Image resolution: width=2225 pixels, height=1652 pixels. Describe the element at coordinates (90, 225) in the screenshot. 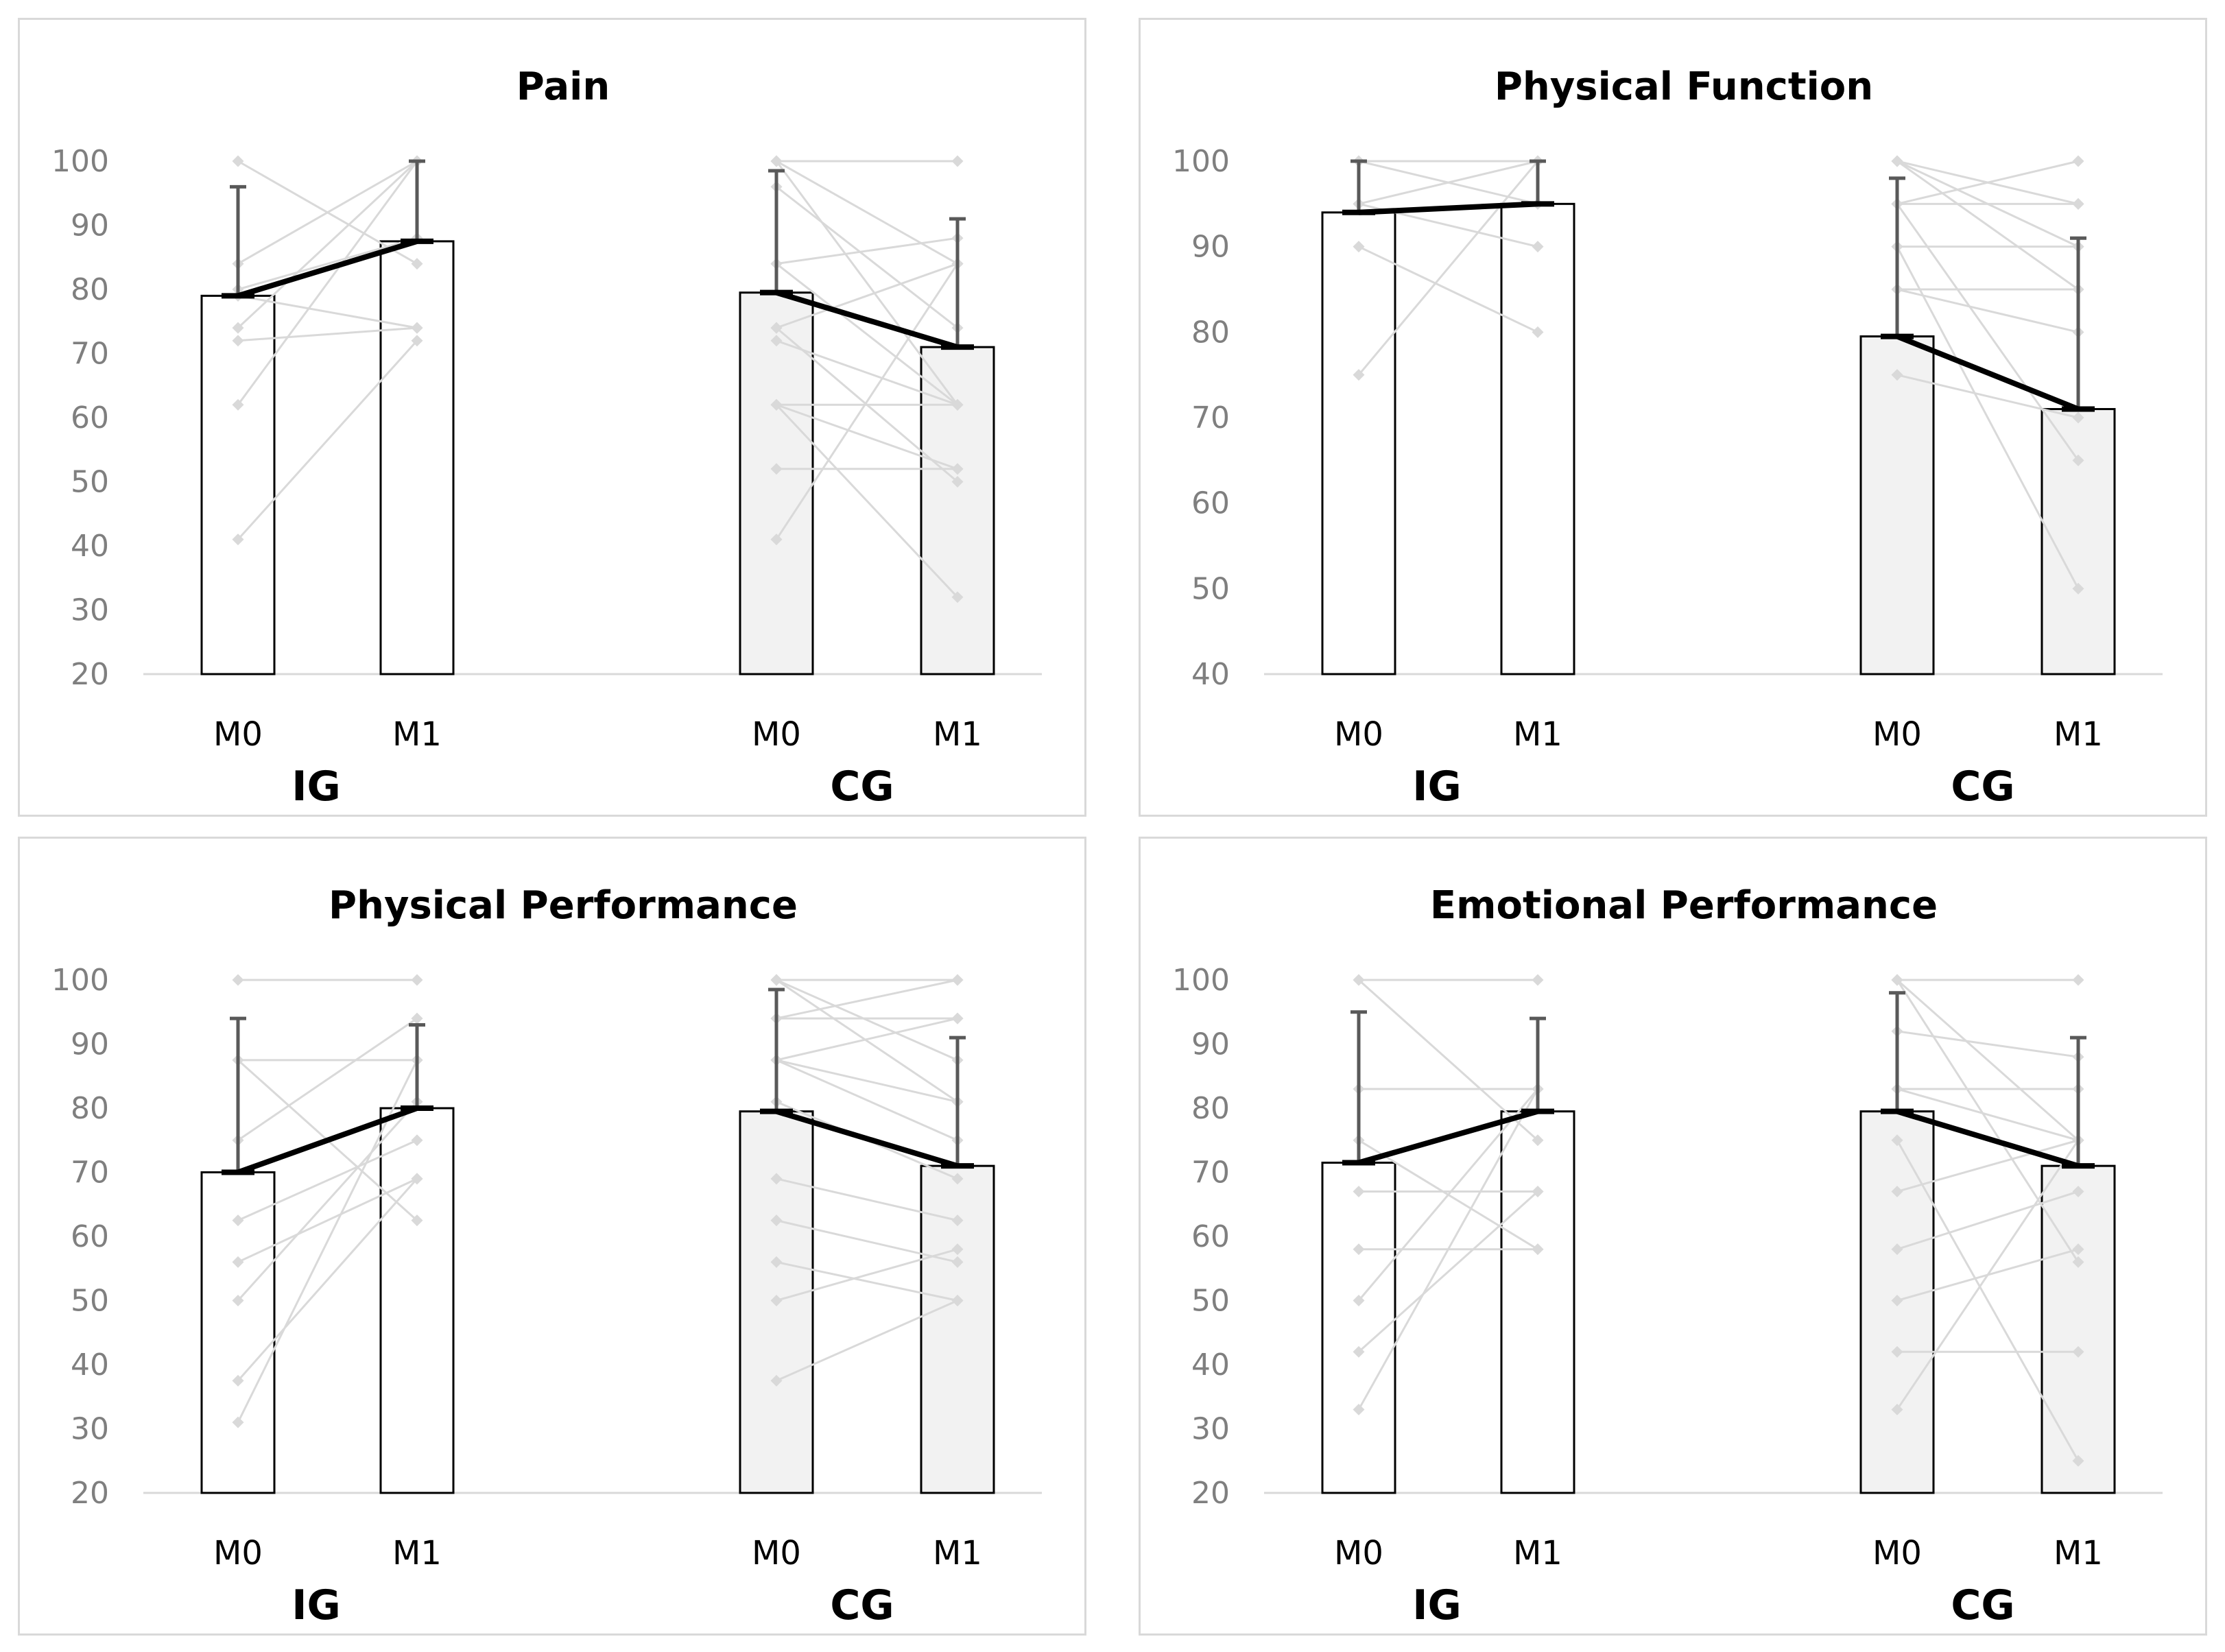

I see `y-tick-label: 90` at that location.